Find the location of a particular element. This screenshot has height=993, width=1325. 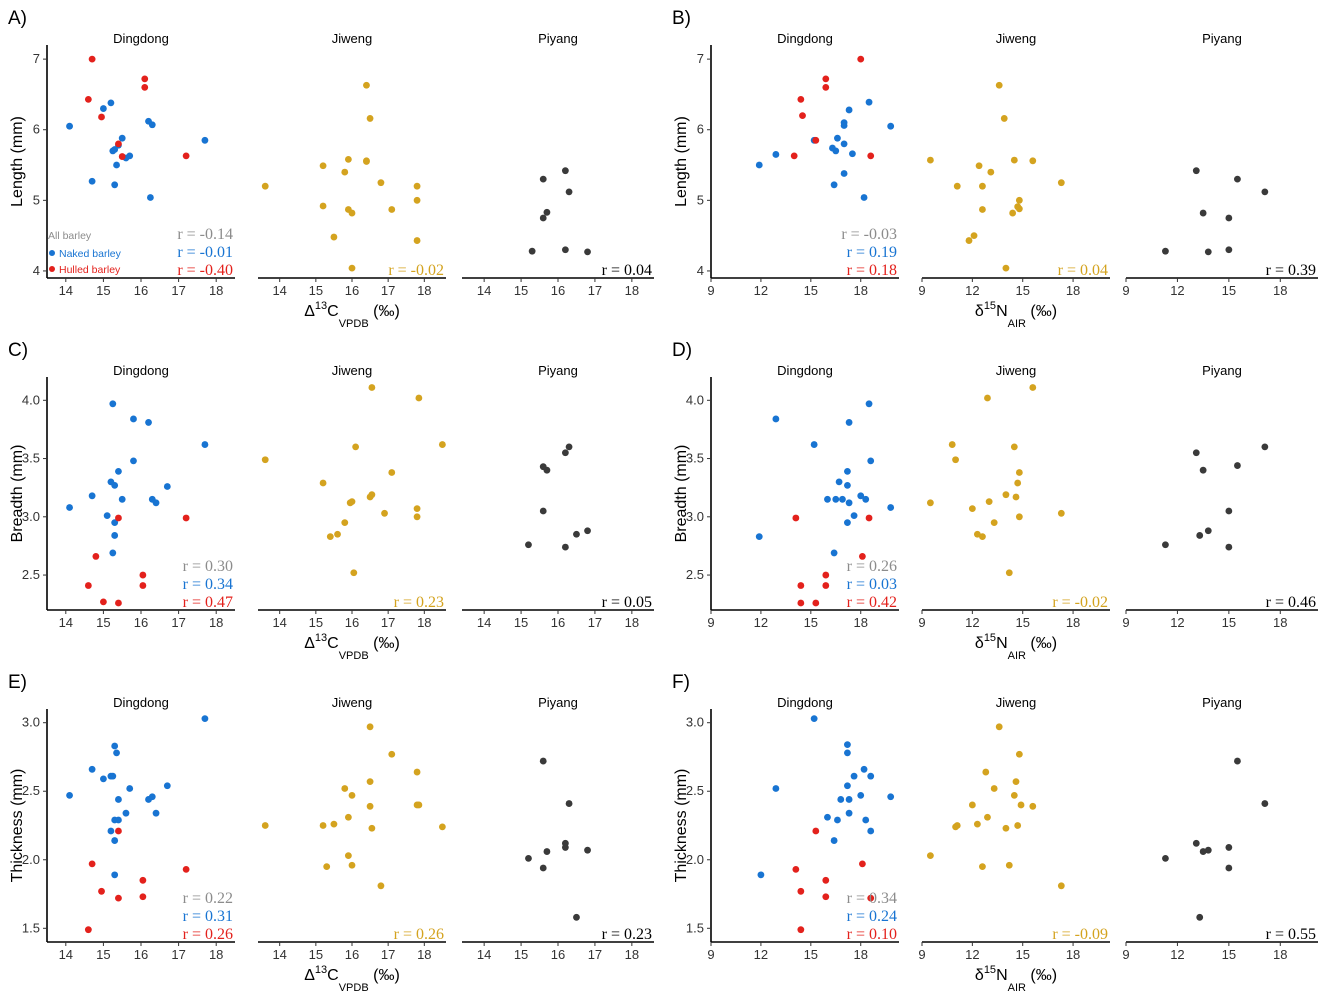

legend-all: All barley is located at coordinates (70, 236).